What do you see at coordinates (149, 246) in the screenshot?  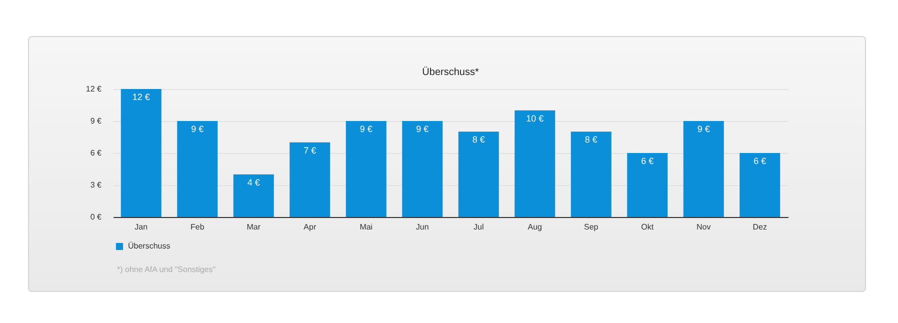 I see `legend-label: Überschuss` at bounding box center [149, 246].